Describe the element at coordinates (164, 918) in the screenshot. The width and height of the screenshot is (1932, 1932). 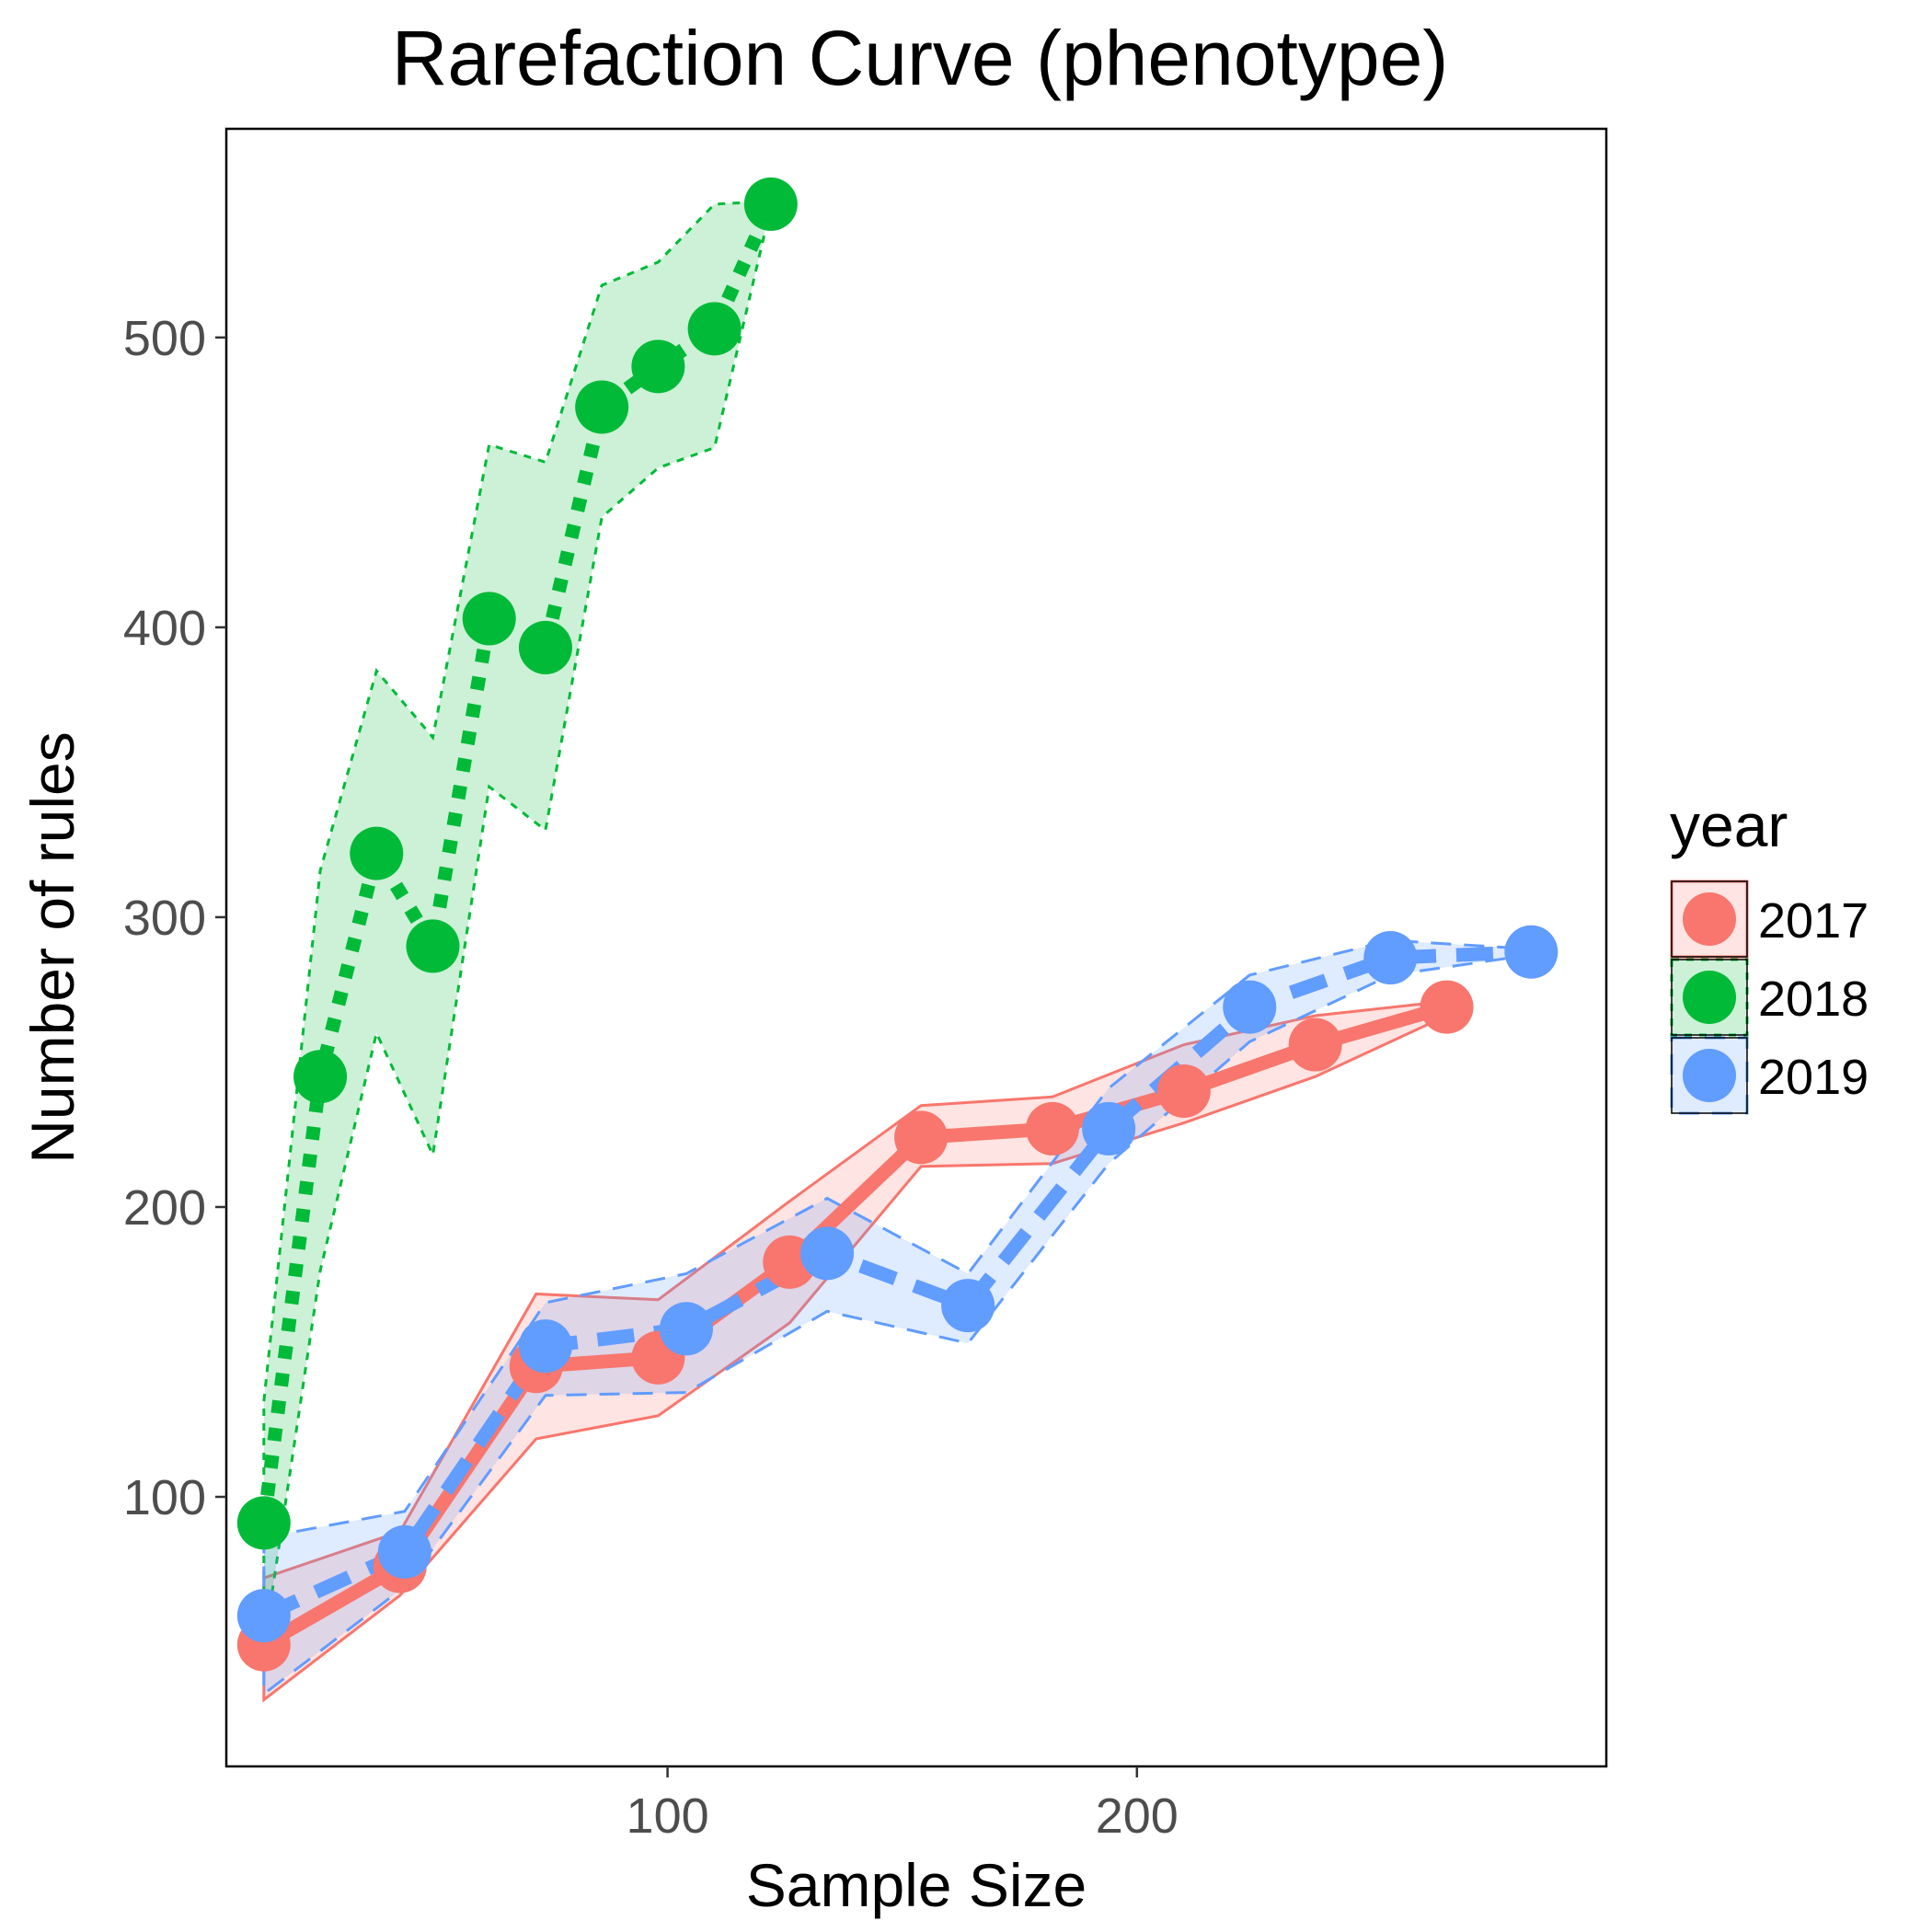
I see `y-tick-label: 300` at that location.